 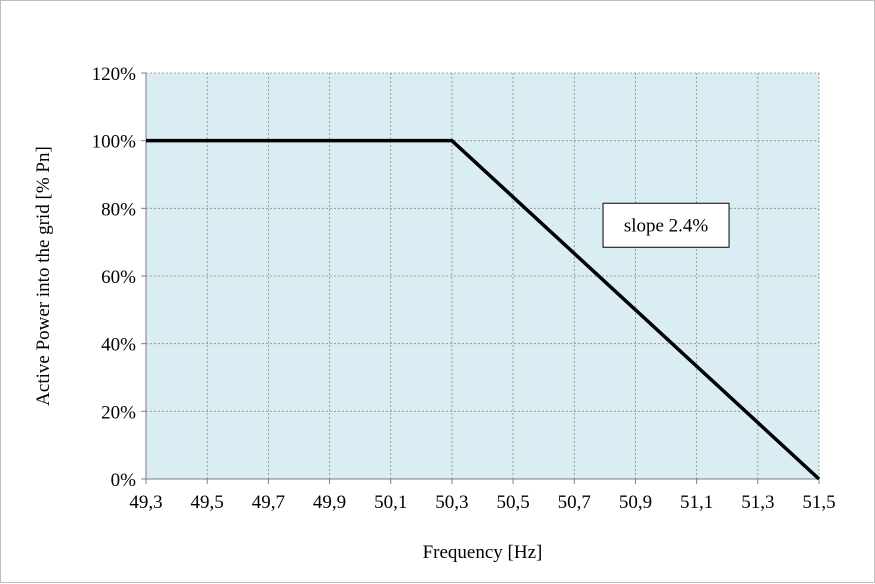 What do you see at coordinates (124, 480) in the screenshot?
I see `y-tick-label: 0%` at bounding box center [124, 480].